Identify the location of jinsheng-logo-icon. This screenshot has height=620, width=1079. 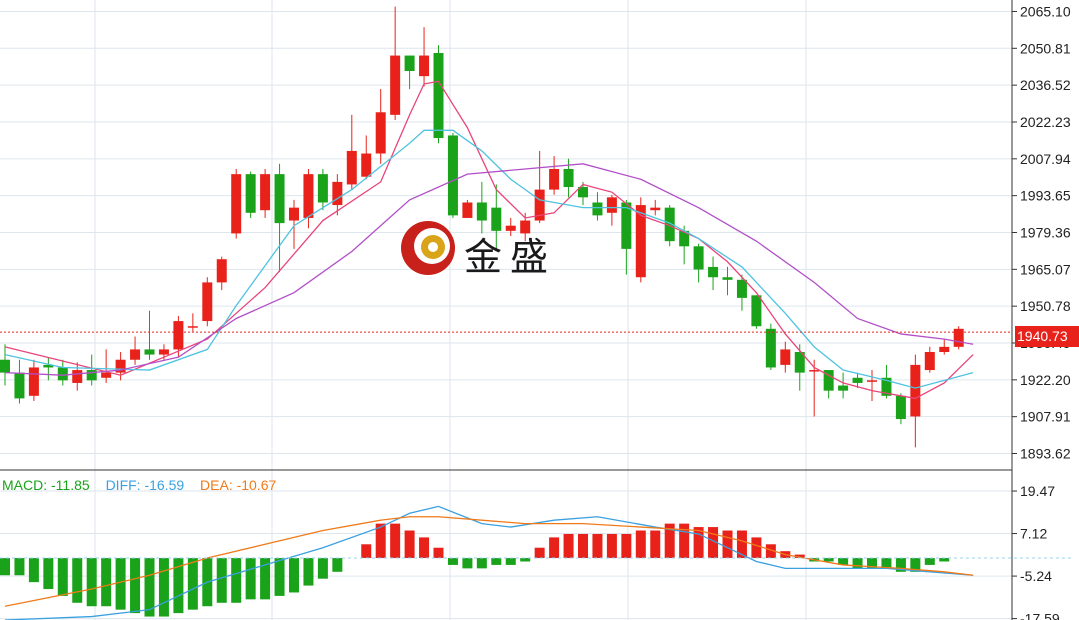
(428, 248).